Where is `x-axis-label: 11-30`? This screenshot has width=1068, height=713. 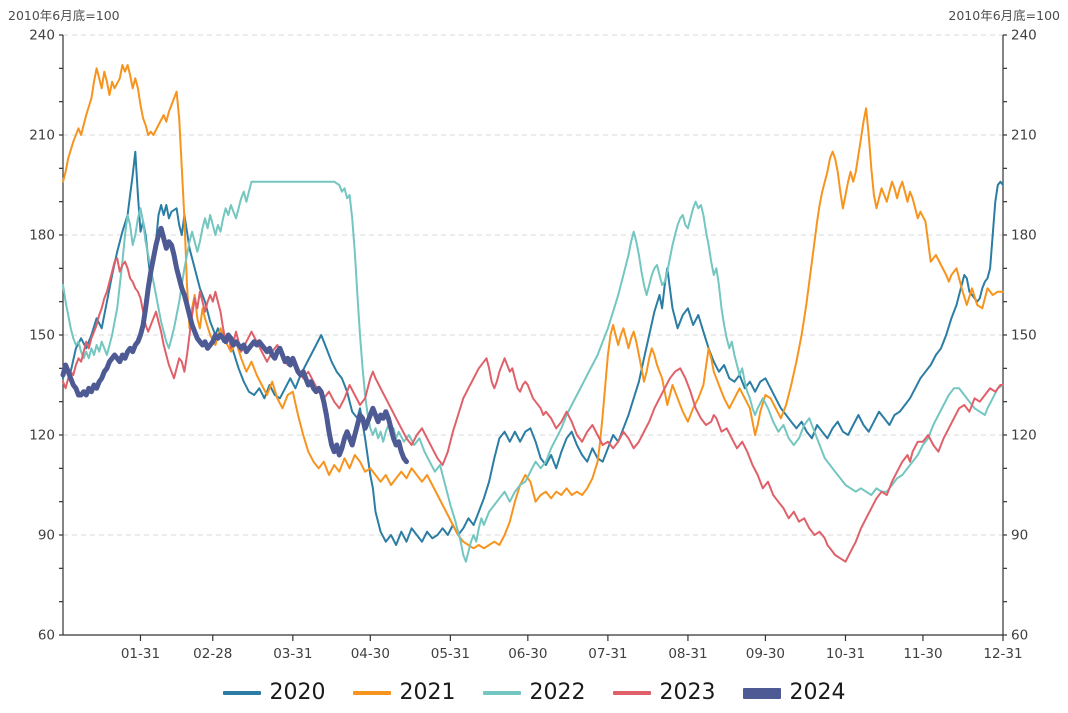
x-axis-label: 11-30 is located at coordinates (922, 654).